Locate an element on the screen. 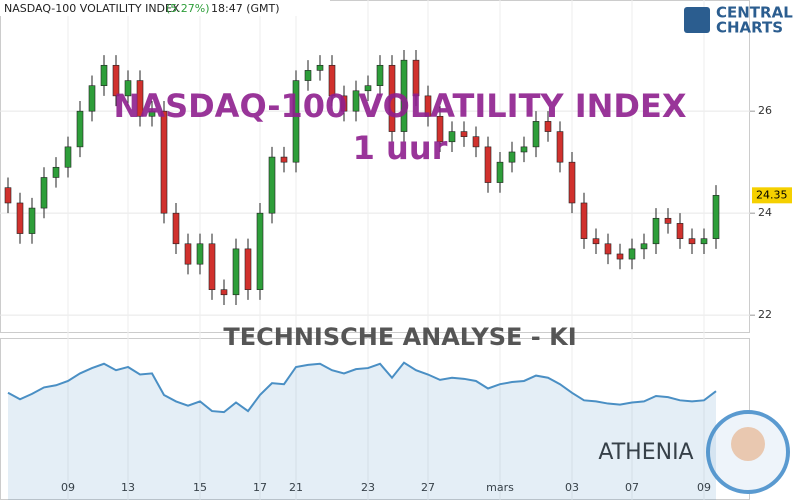 Image resolution: width=800 pixels, height=500 pixels. watermark-subtitle: 1 uur is located at coordinates (400, 148).